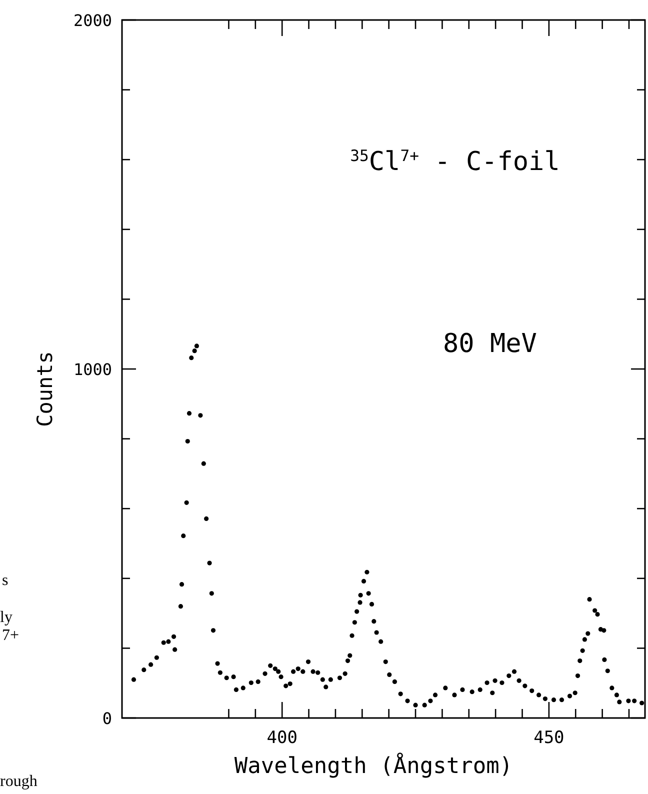  Describe the element at coordinates (92, 20) in the screenshot. I see `y-tick-label: 2000` at that location.